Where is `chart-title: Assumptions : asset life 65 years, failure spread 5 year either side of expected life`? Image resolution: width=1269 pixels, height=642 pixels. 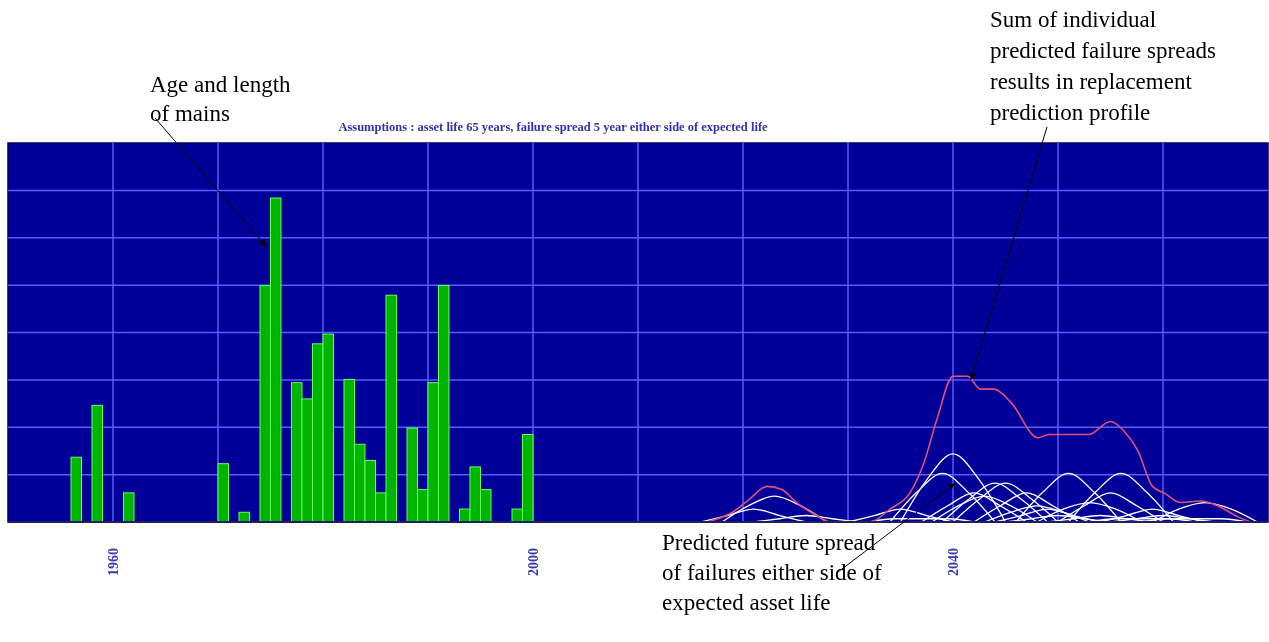 chart-title: Assumptions : asset life 65 years, failure spread 5 year either side of expected life is located at coordinates (553, 127).